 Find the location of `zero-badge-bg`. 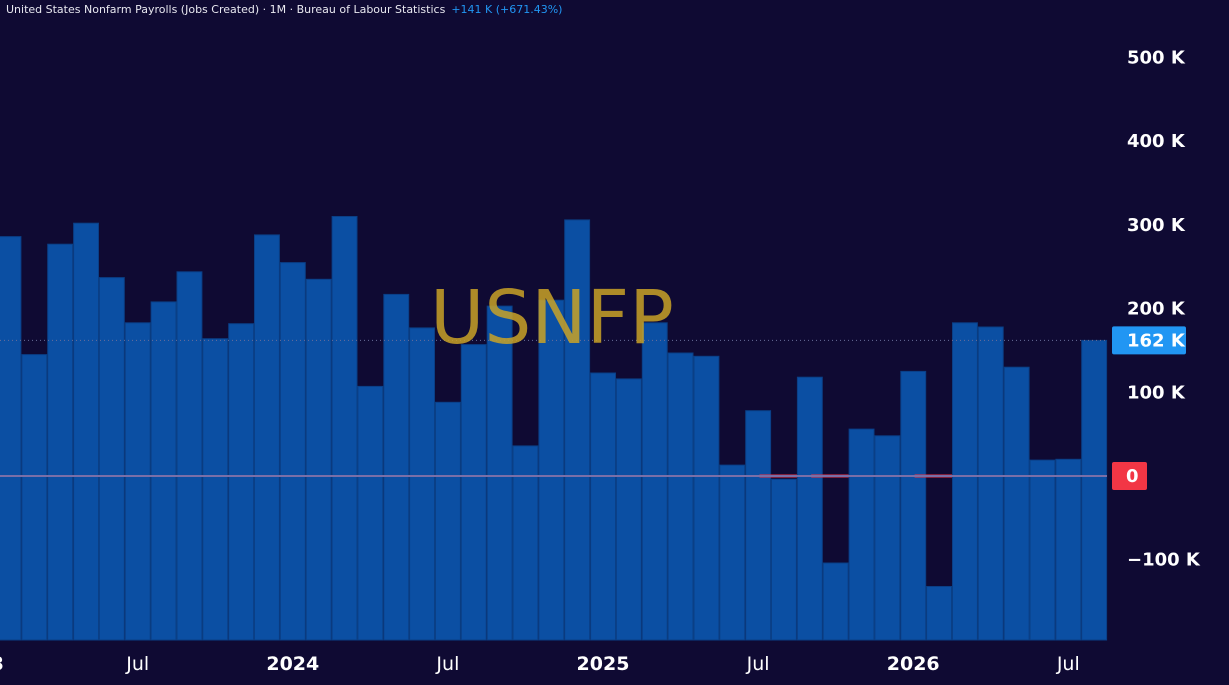

zero-badge-bg is located at coordinates (1129, 476).